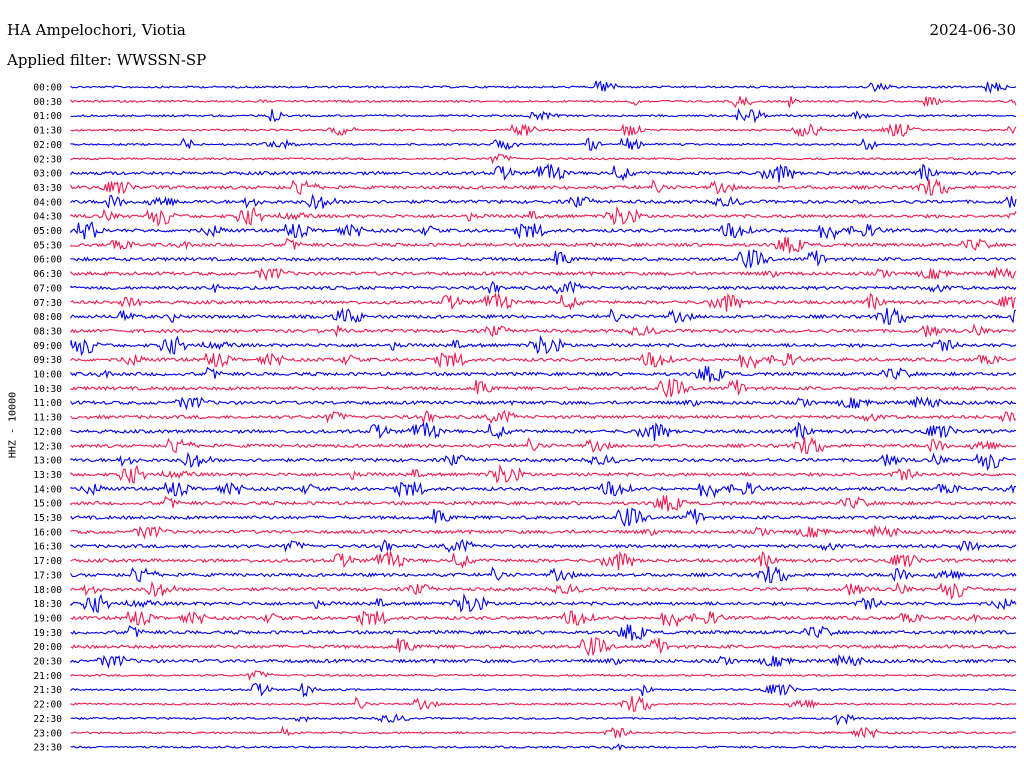 The width and height of the screenshot is (1024, 780). What do you see at coordinates (47, 217) in the screenshot?
I see `row-tick-label: 04:30` at bounding box center [47, 217].